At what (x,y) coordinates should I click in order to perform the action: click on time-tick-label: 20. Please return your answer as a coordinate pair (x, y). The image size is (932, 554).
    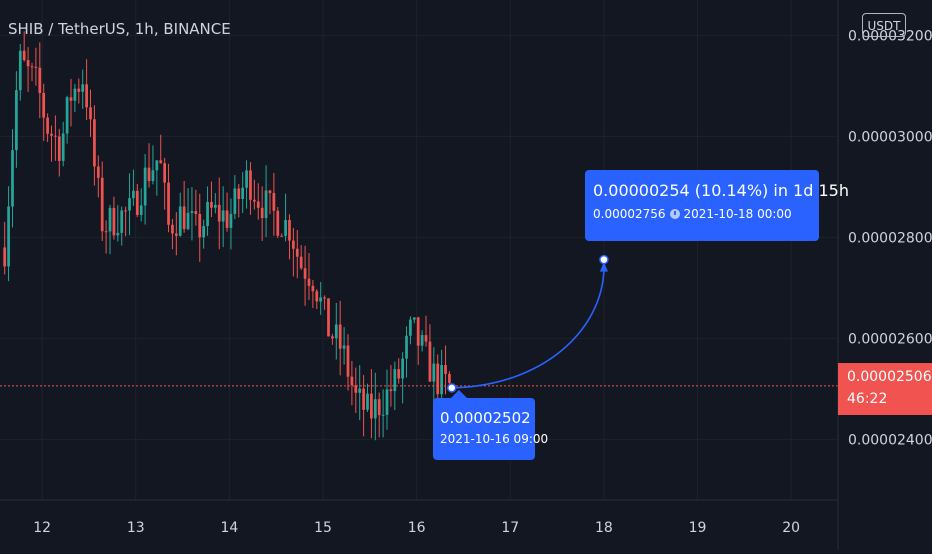
    Looking at the image, I should click on (791, 528).